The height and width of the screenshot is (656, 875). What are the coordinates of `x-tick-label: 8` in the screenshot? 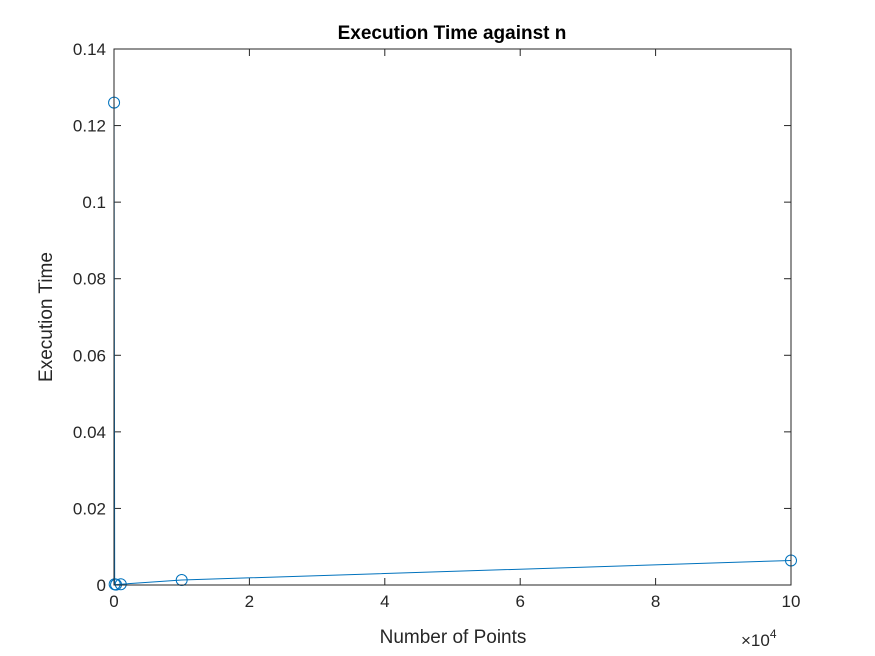 It's located at (655, 601).